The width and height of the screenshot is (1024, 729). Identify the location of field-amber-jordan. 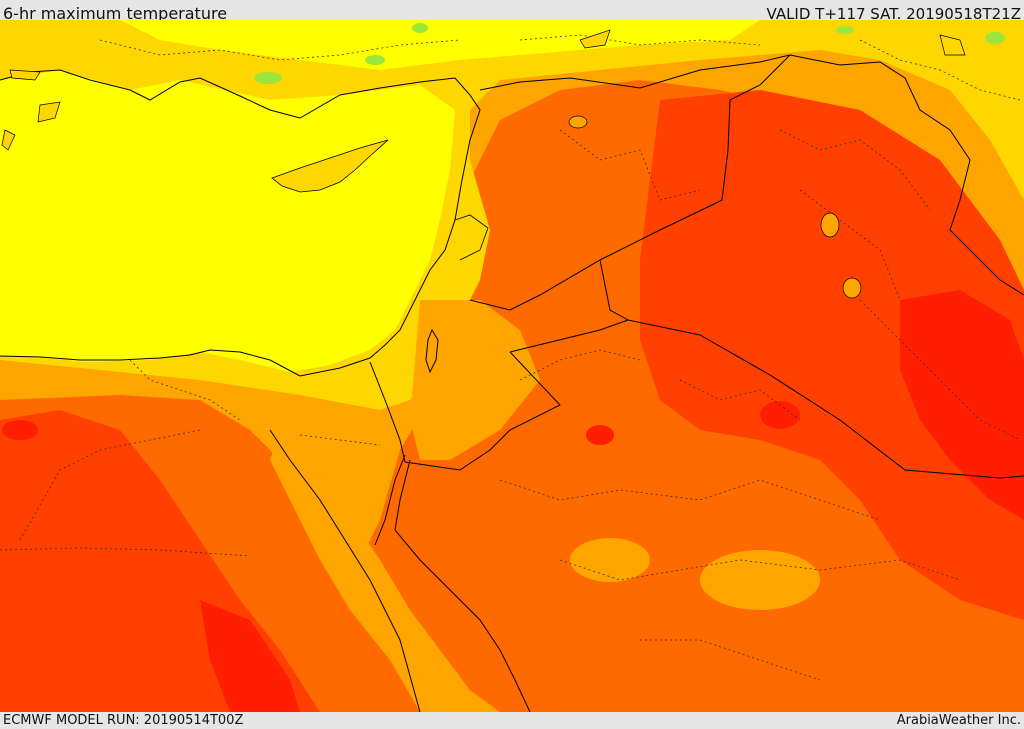
(475, 380).